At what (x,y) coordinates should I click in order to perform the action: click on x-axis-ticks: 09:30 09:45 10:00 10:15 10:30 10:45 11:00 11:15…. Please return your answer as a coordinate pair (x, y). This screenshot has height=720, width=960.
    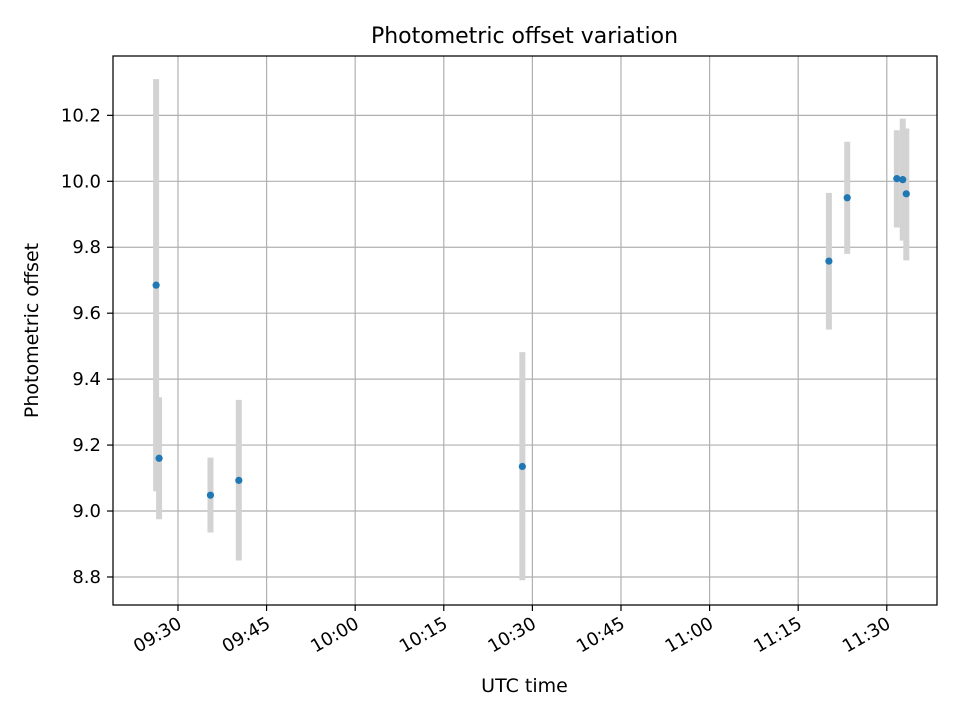
    Looking at the image, I should click on (512, 631).